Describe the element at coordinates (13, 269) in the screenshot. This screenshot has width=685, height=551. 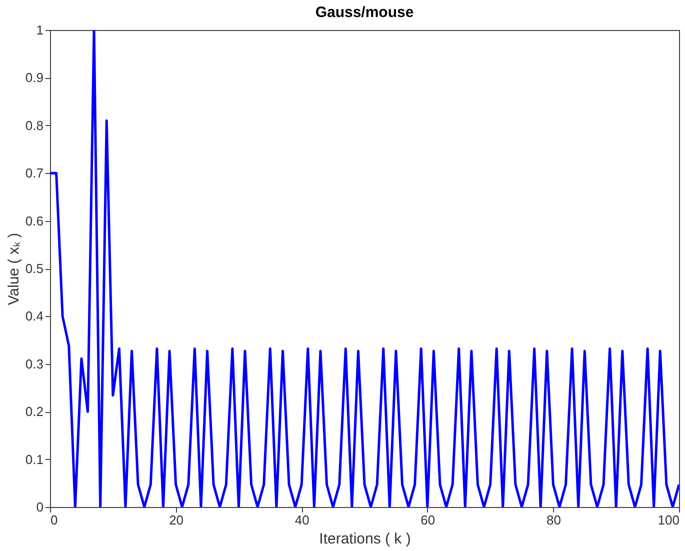
I see `y-axis-title: Value ( xₖ )` at that location.